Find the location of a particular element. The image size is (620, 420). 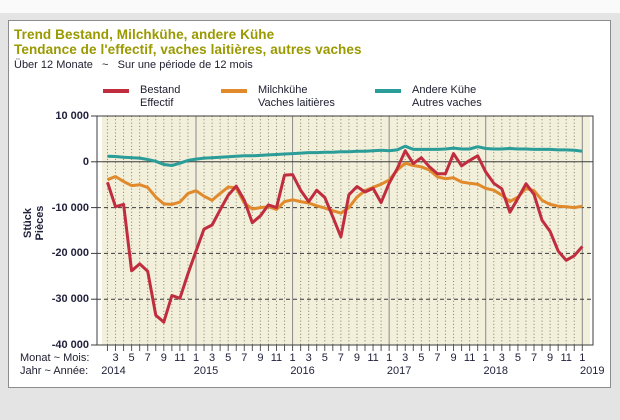

legend-label: Milchkühe Vaches laitières is located at coordinates (296, 96).